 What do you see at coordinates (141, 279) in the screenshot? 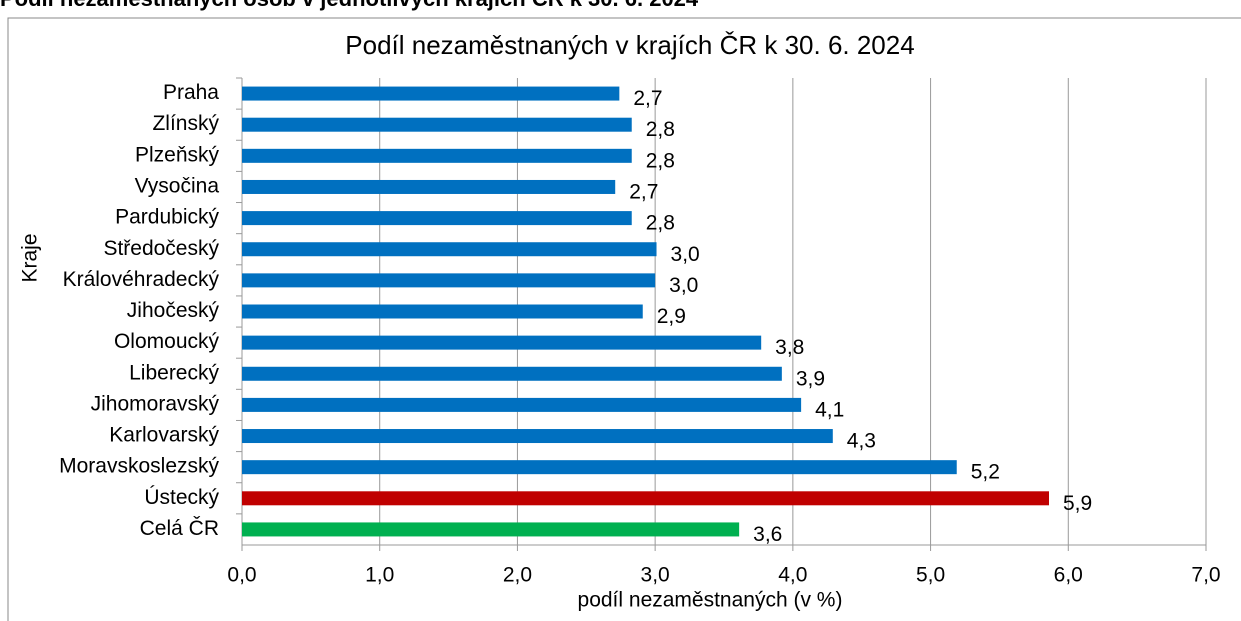
I see `y-tick-label: Královéhradecký` at bounding box center [141, 279].